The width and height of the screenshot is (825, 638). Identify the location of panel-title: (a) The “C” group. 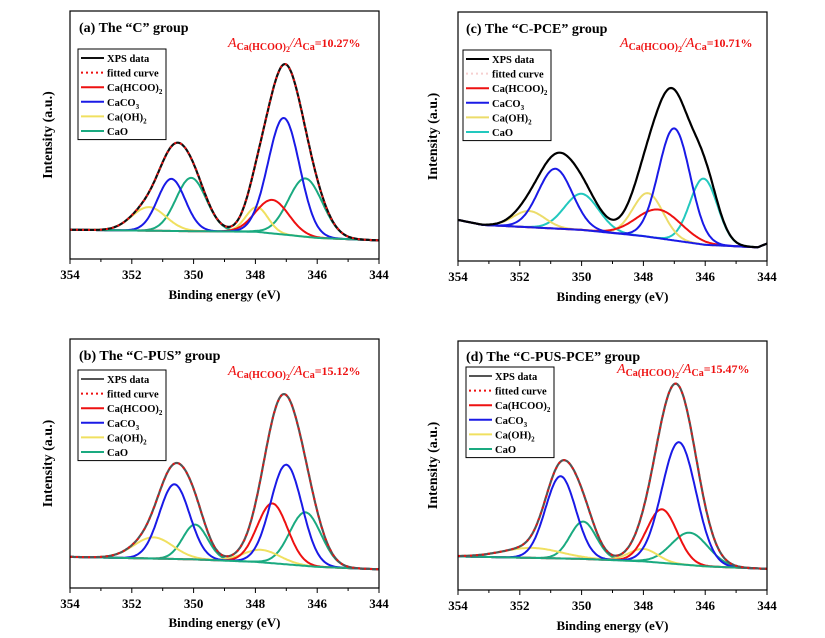
(134, 28).